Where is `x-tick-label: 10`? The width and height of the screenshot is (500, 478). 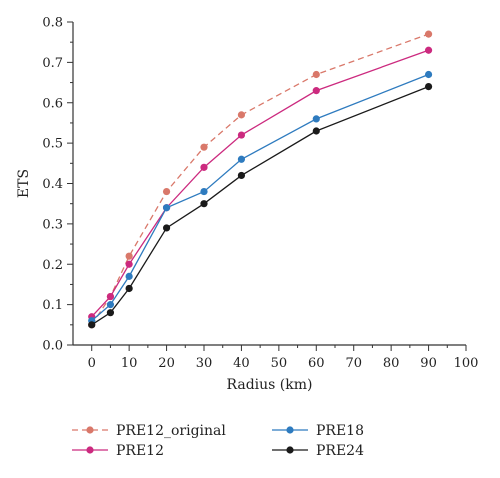 x-tick-label: 10 is located at coordinates (129, 363).